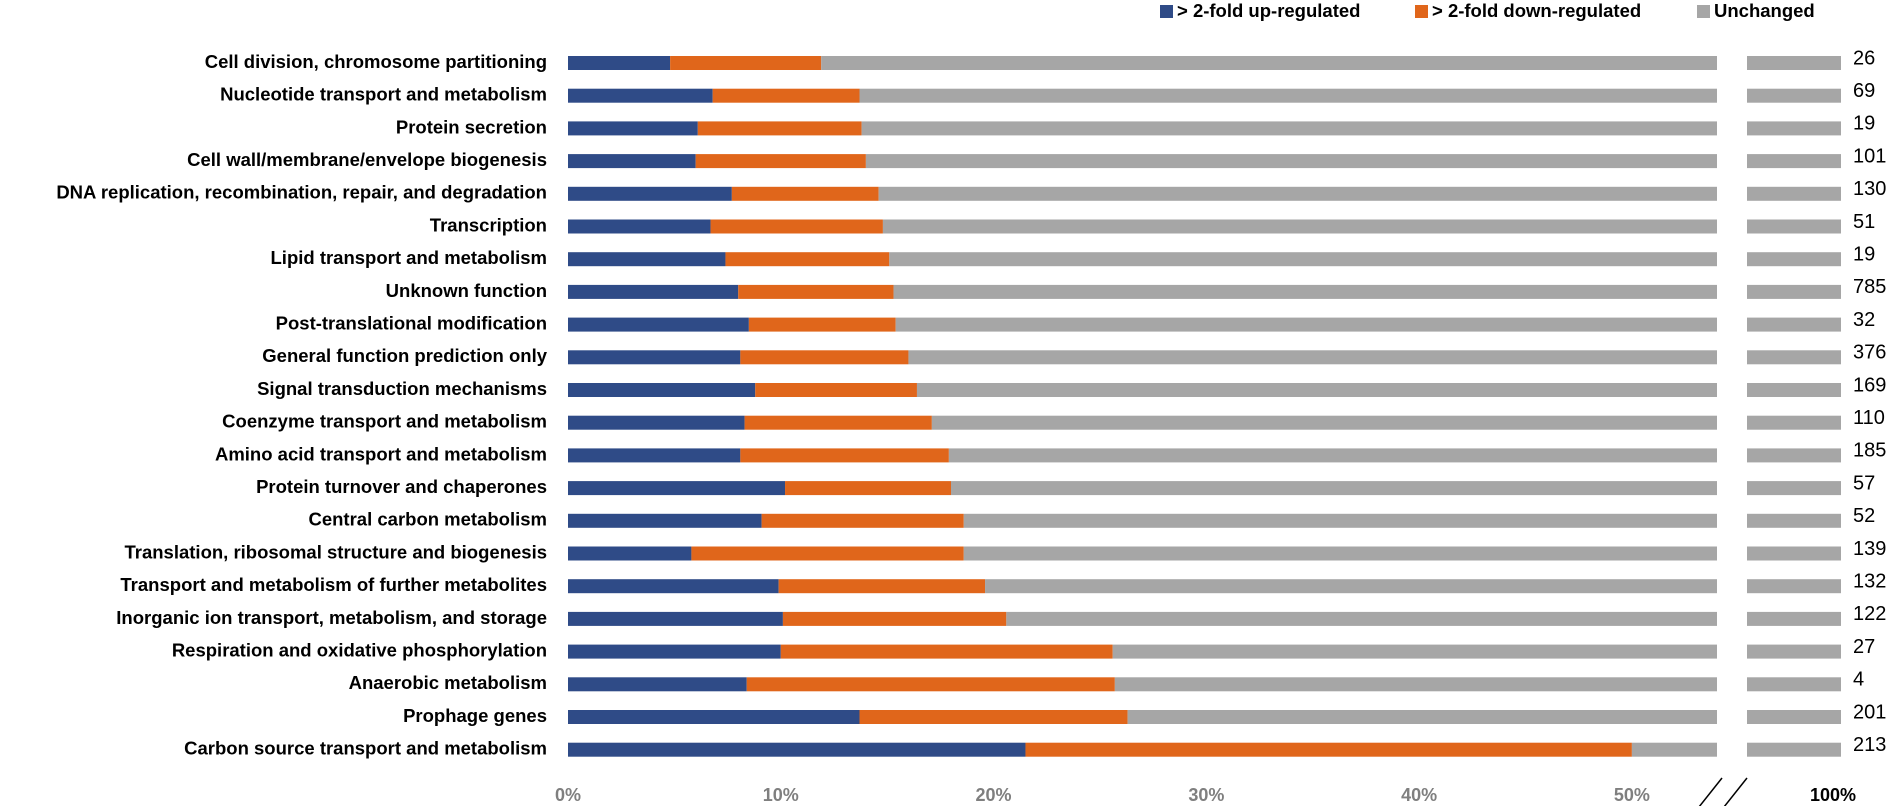  I want to click on total-label: 19, so click(1864, 124).